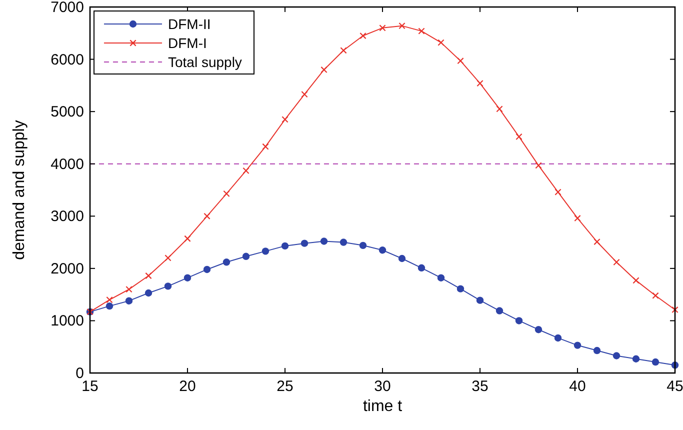  Describe the element at coordinates (187, 386) in the screenshot. I see `x-tick-label: 20` at that location.